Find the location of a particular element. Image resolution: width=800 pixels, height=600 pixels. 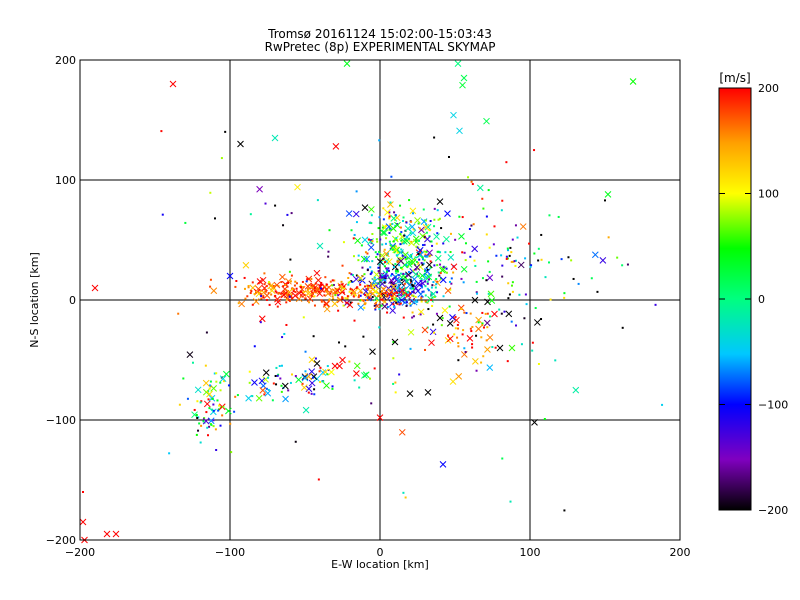

x-tick-label: −100 is located at coordinates (230, 552).